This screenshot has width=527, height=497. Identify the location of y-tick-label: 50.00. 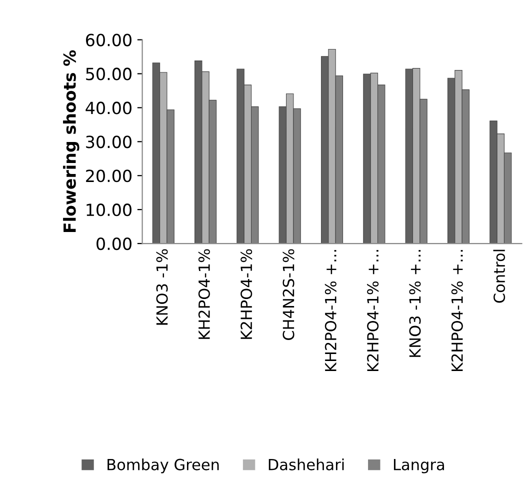
(109, 74).